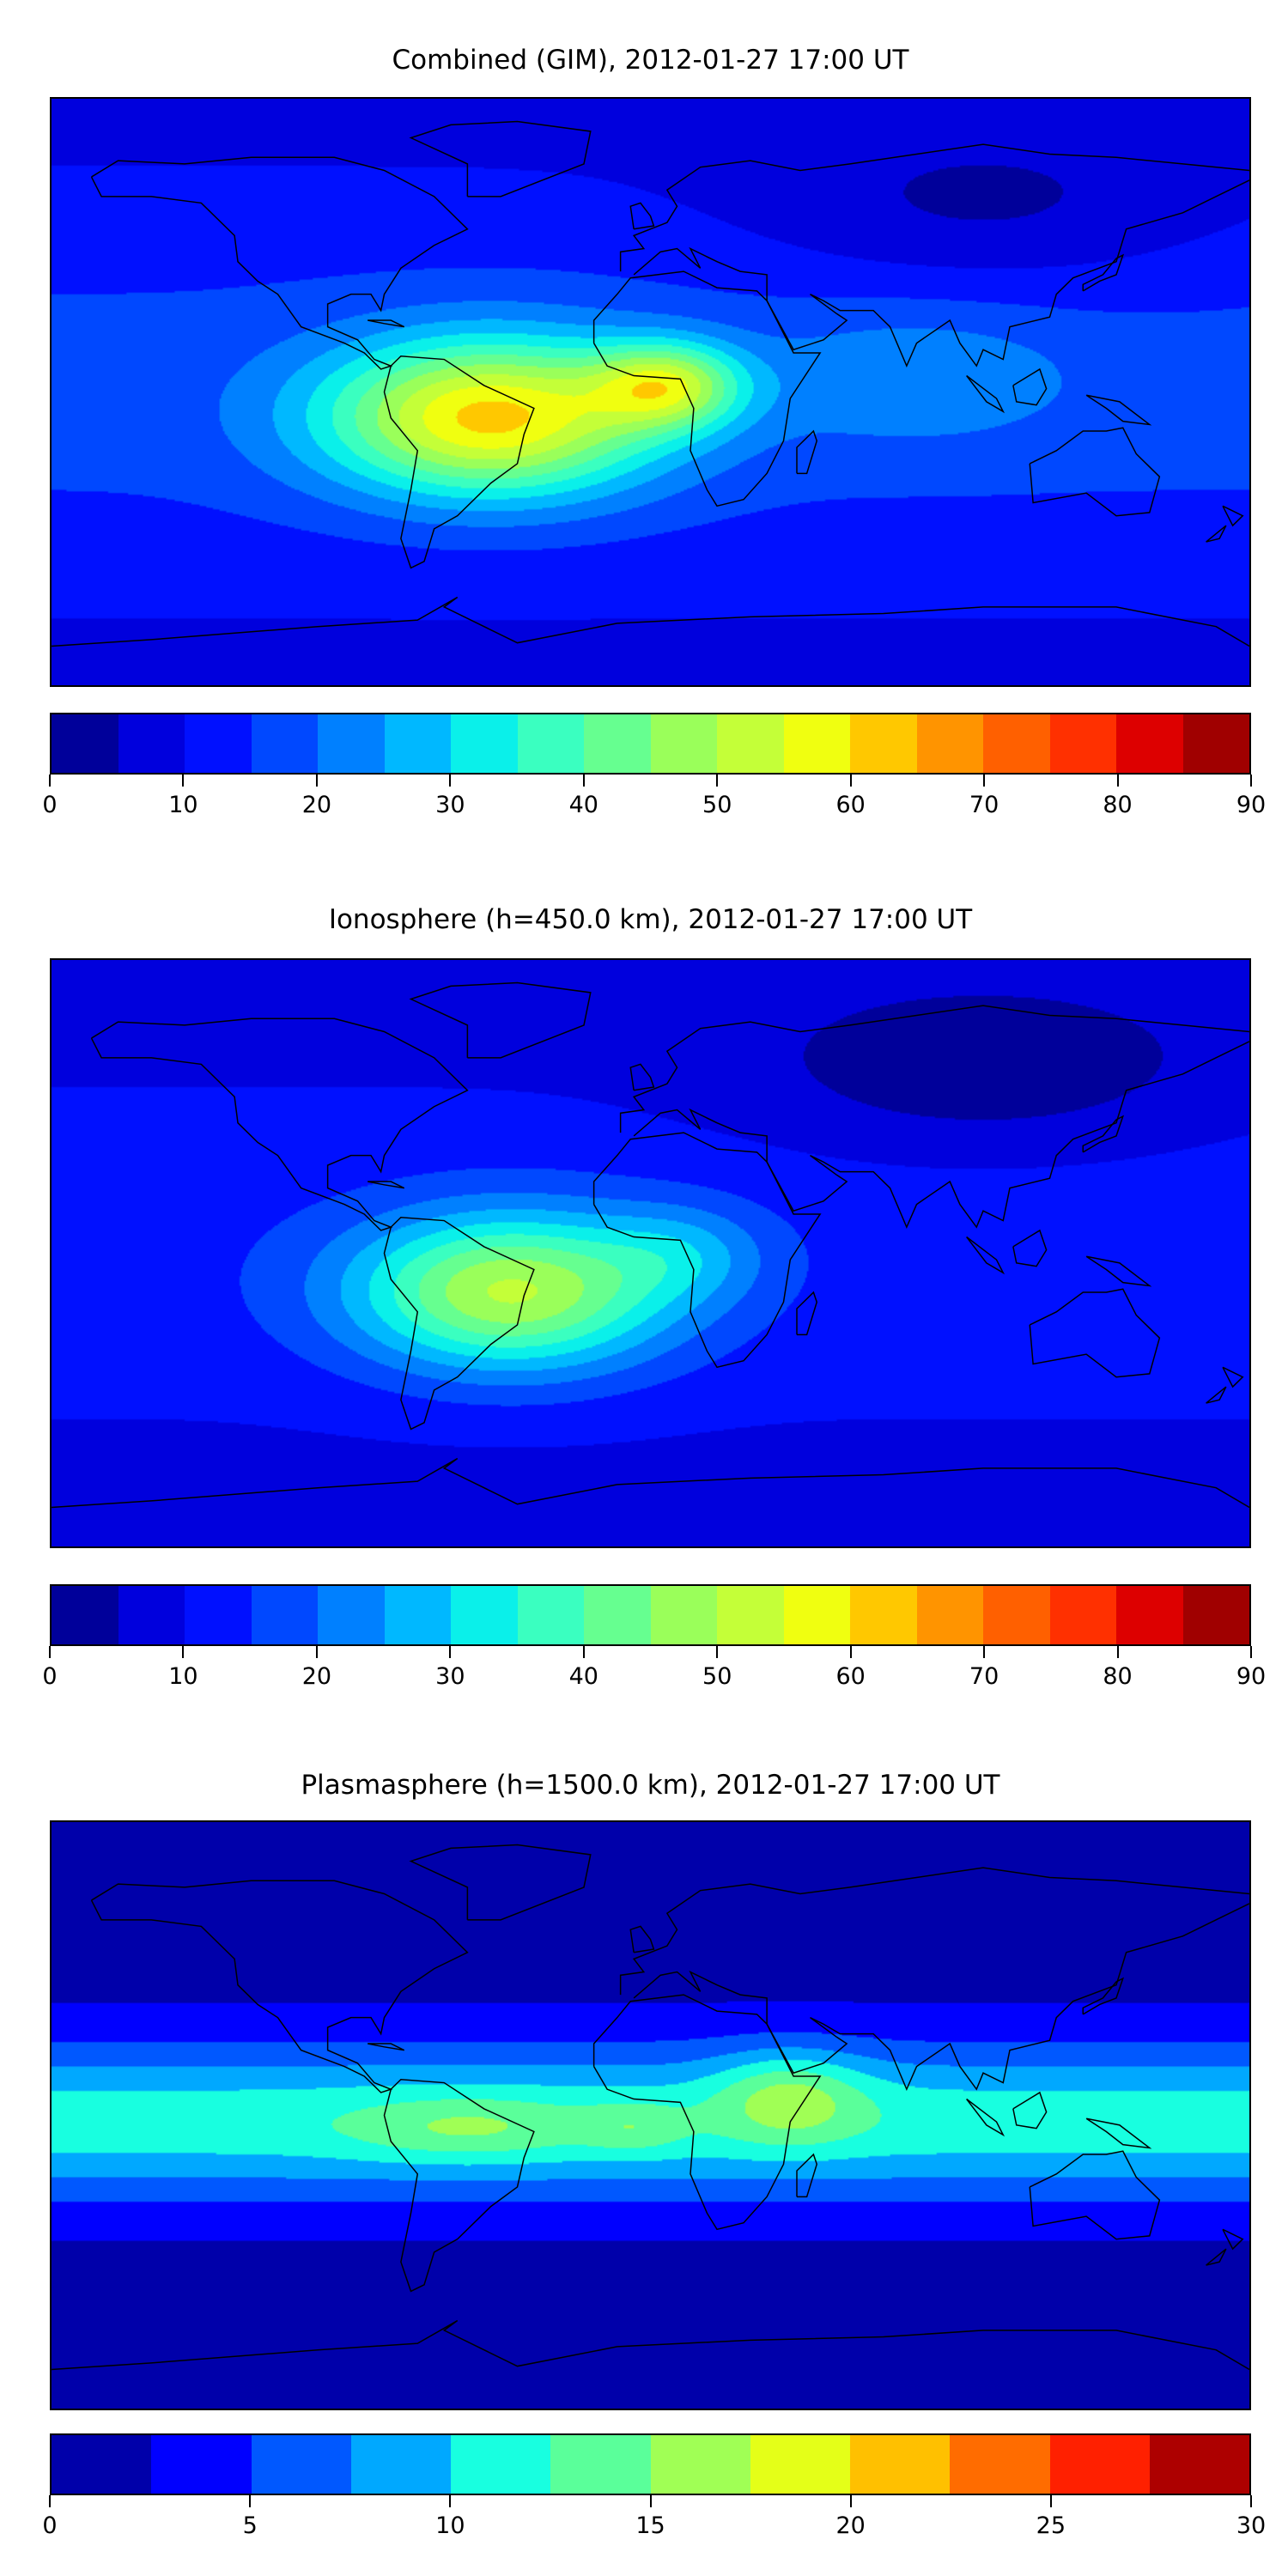 This screenshot has width=1288, height=2576. I want to click on colorbar-tick-label: 60, so click(850, 1676).